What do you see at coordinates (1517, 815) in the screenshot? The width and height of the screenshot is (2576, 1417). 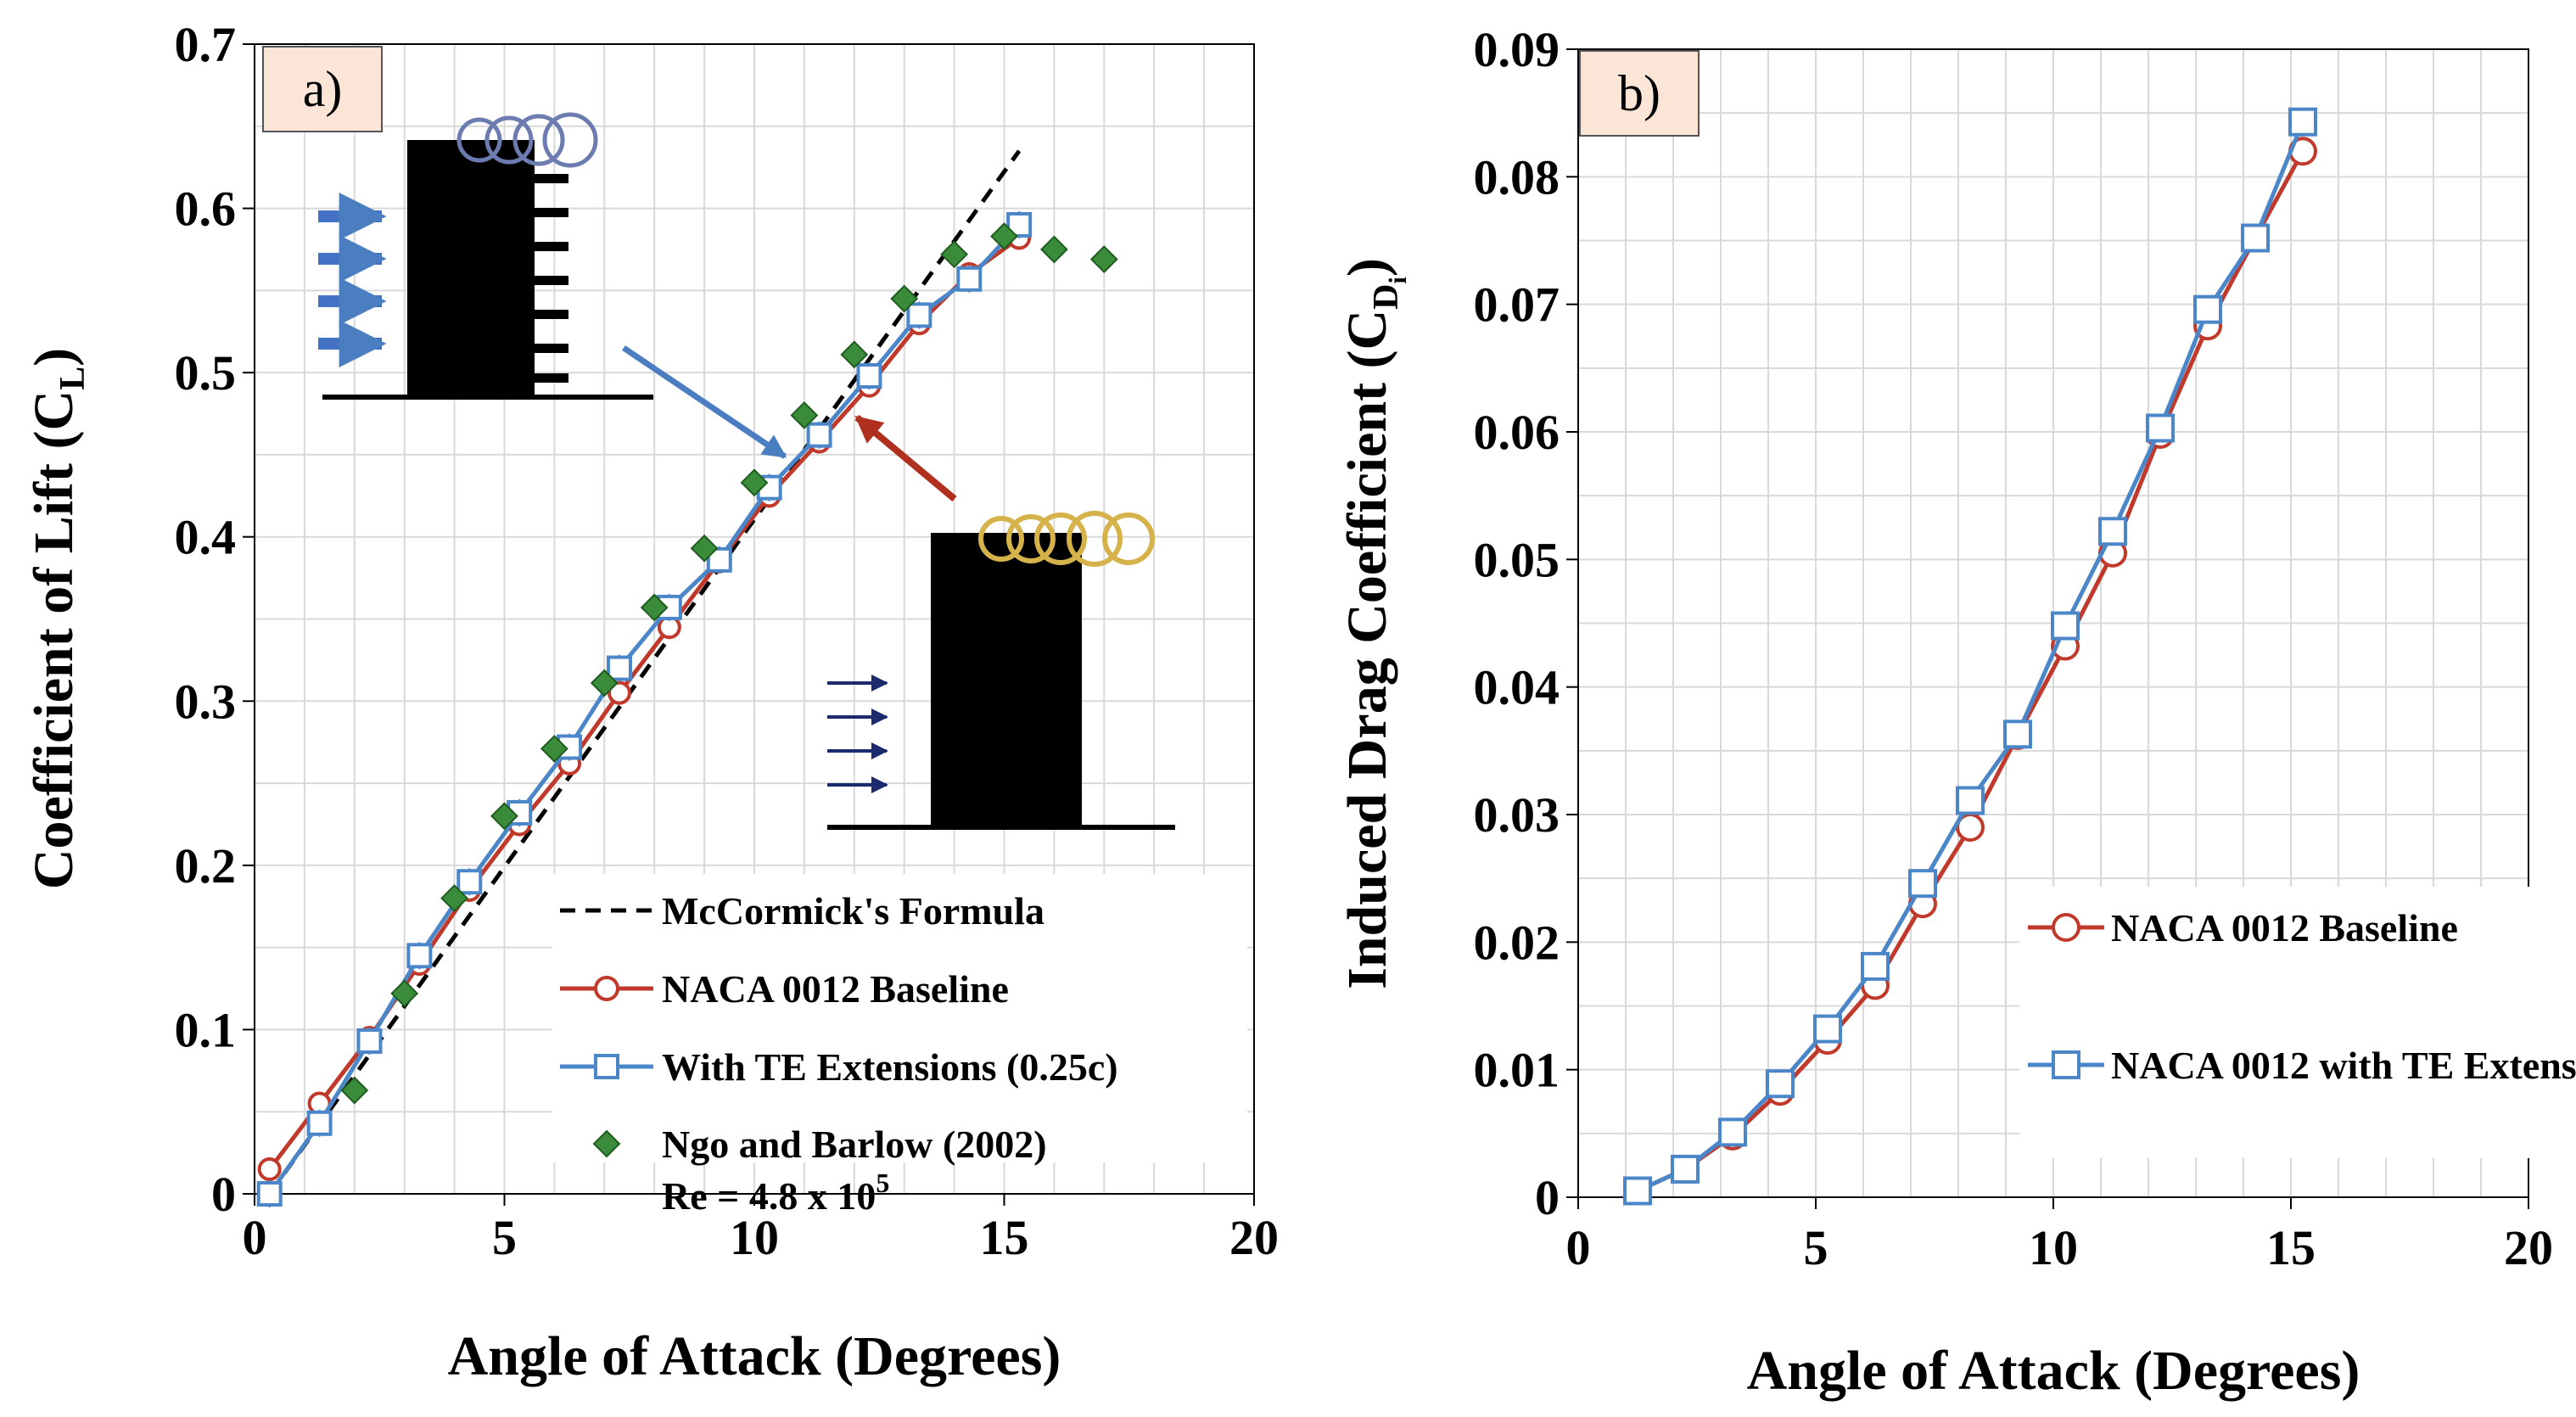 I see `y-tick-label-b: 0.03` at bounding box center [1517, 815].